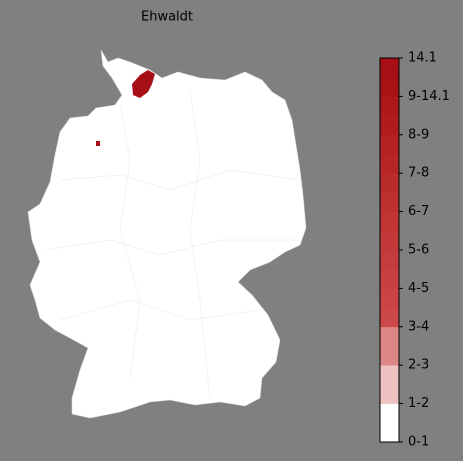 Image resolution: width=463 pixels, height=461 pixels. Describe the element at coordinates (167, 17) in the screenshot. I see `map-title: Ehwaldt` at that location.